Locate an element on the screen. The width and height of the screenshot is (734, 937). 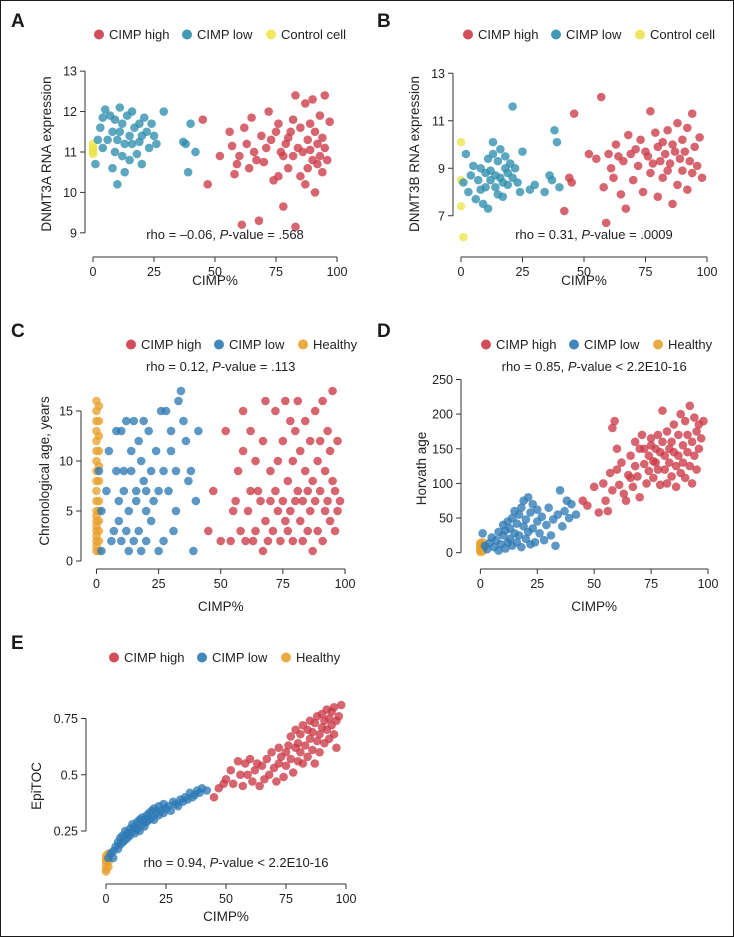
y-tick-label: 11 is located at coordinates (70, 152).